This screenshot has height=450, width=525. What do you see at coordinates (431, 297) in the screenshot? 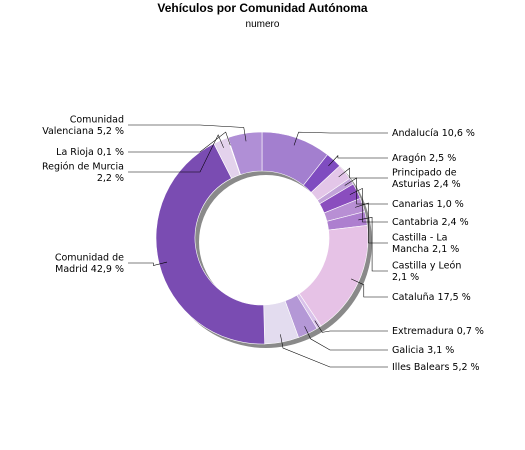
I see `slice-label: Cataluña 17,5 %` at bounding box center [431, 297].